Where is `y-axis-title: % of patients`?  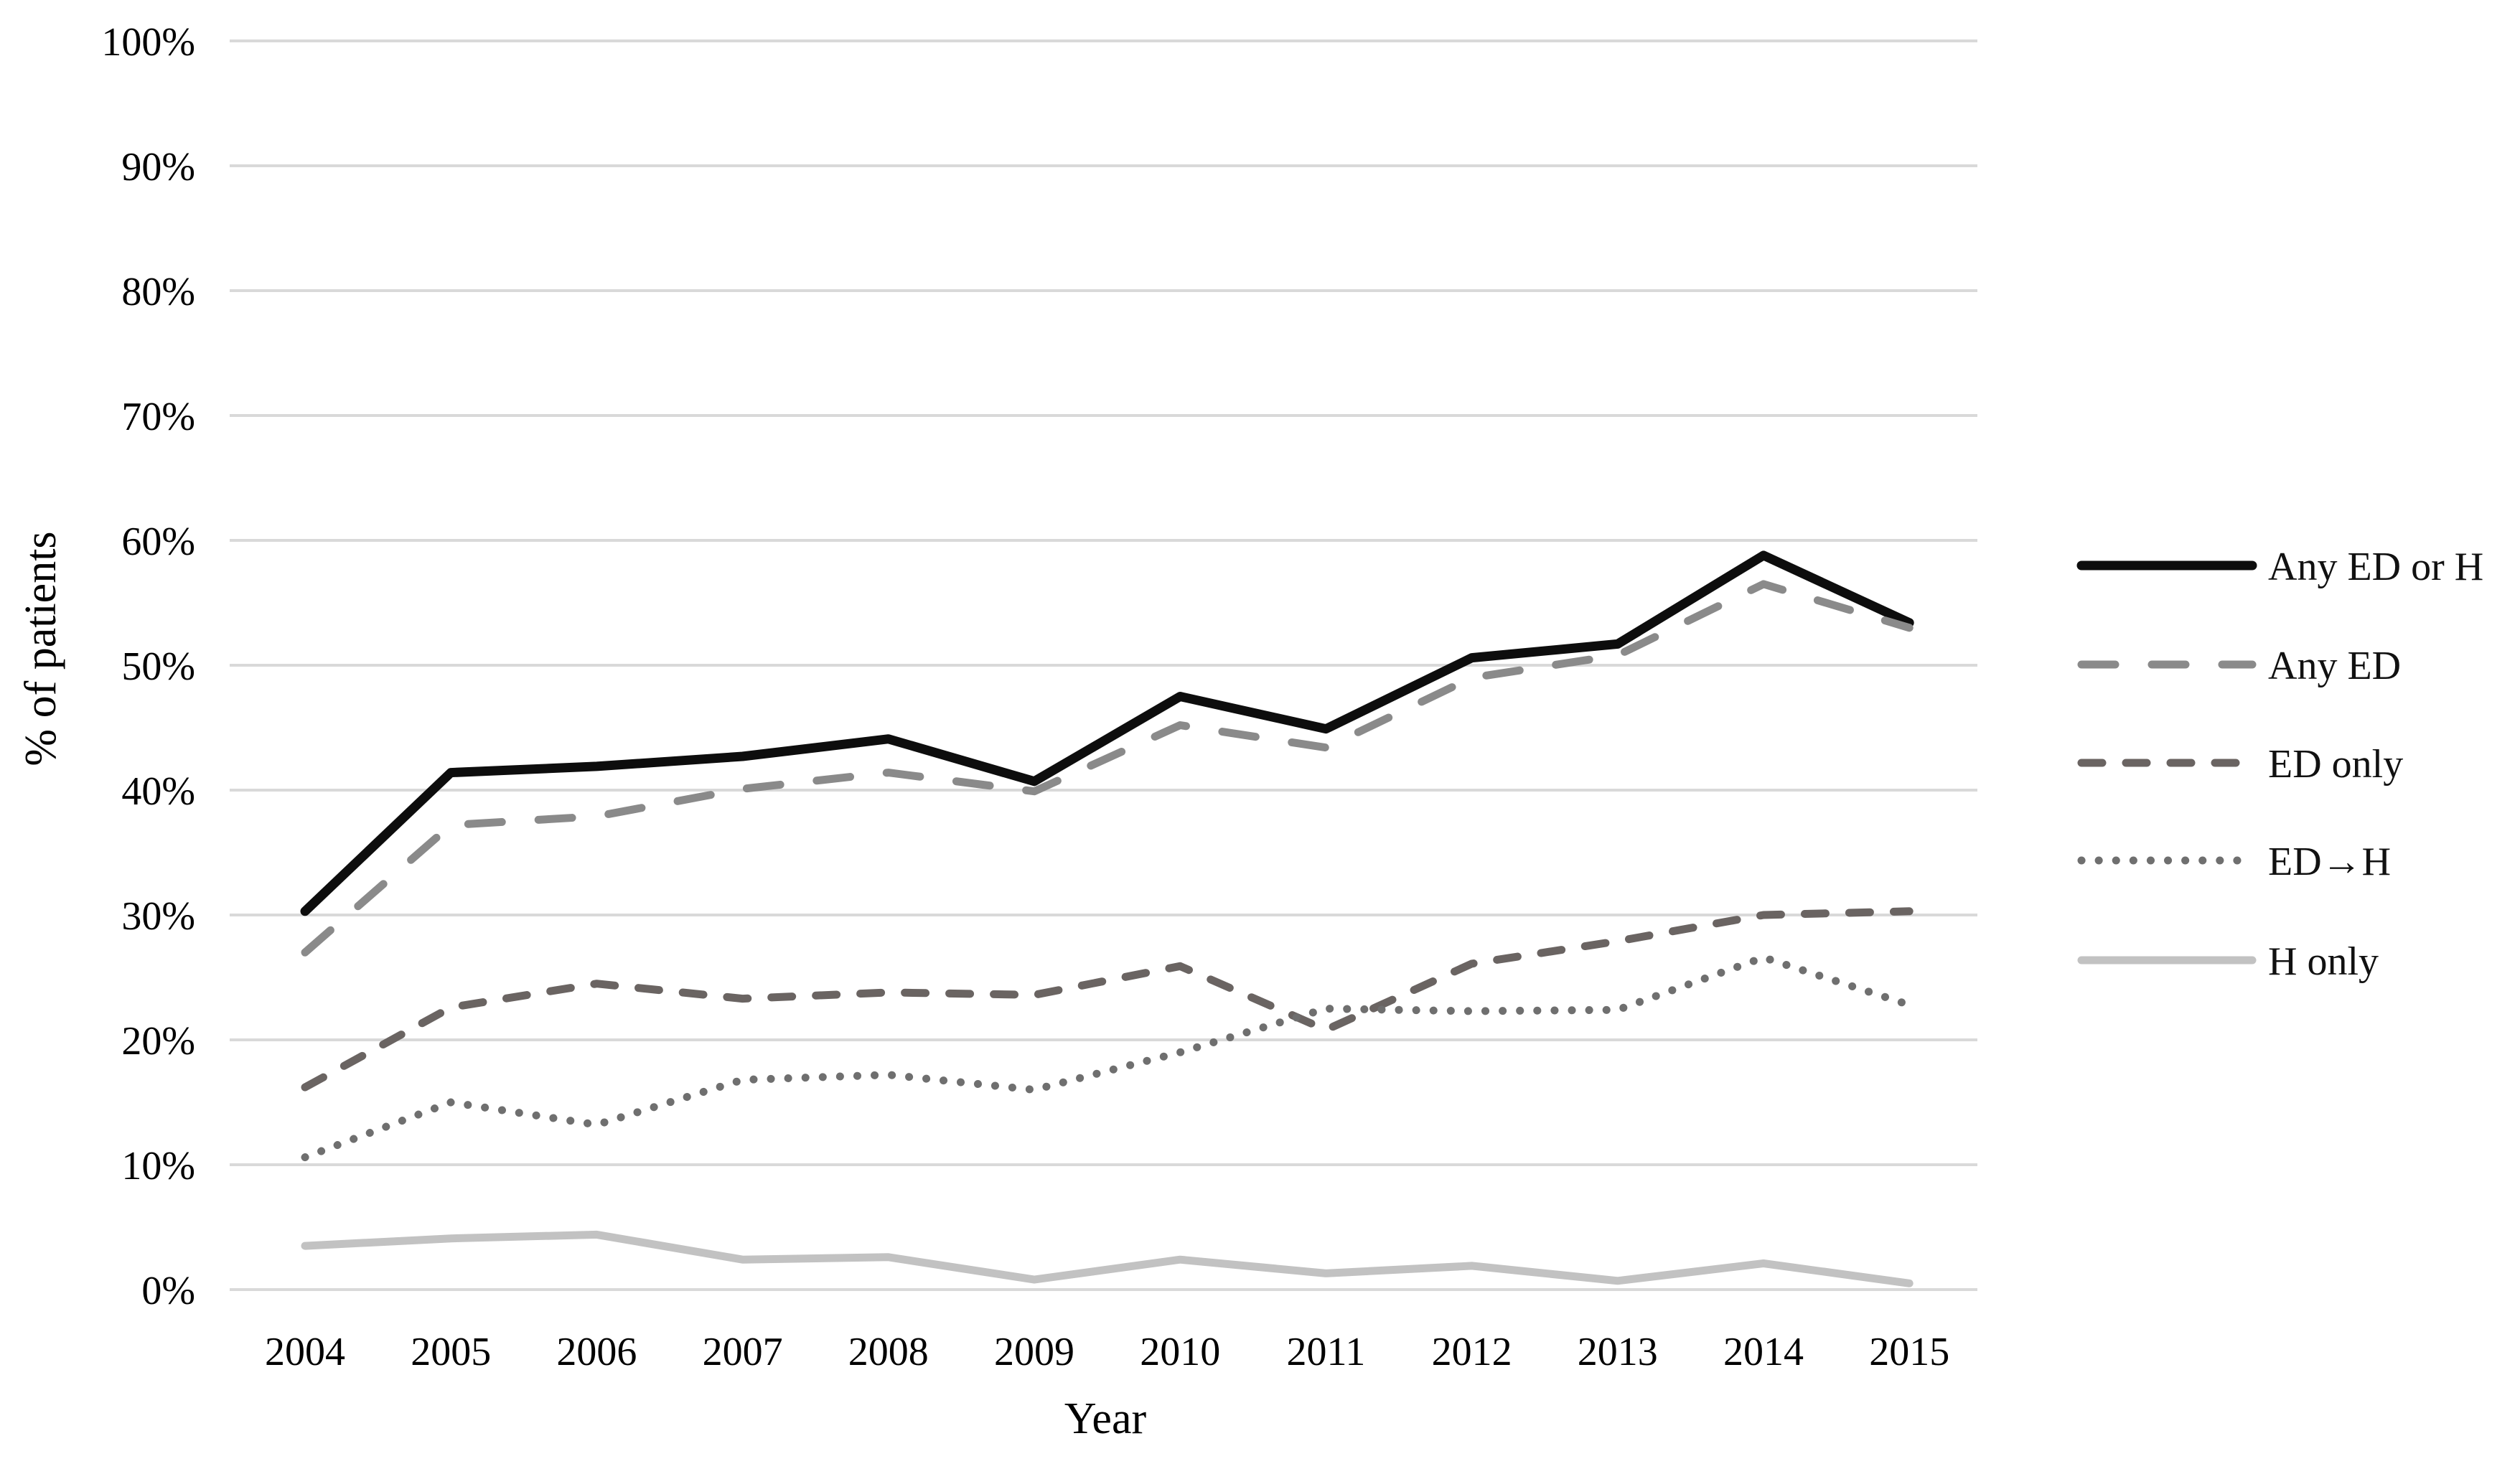 y-axis-title: % of patients is located at coordinates (41, 648).